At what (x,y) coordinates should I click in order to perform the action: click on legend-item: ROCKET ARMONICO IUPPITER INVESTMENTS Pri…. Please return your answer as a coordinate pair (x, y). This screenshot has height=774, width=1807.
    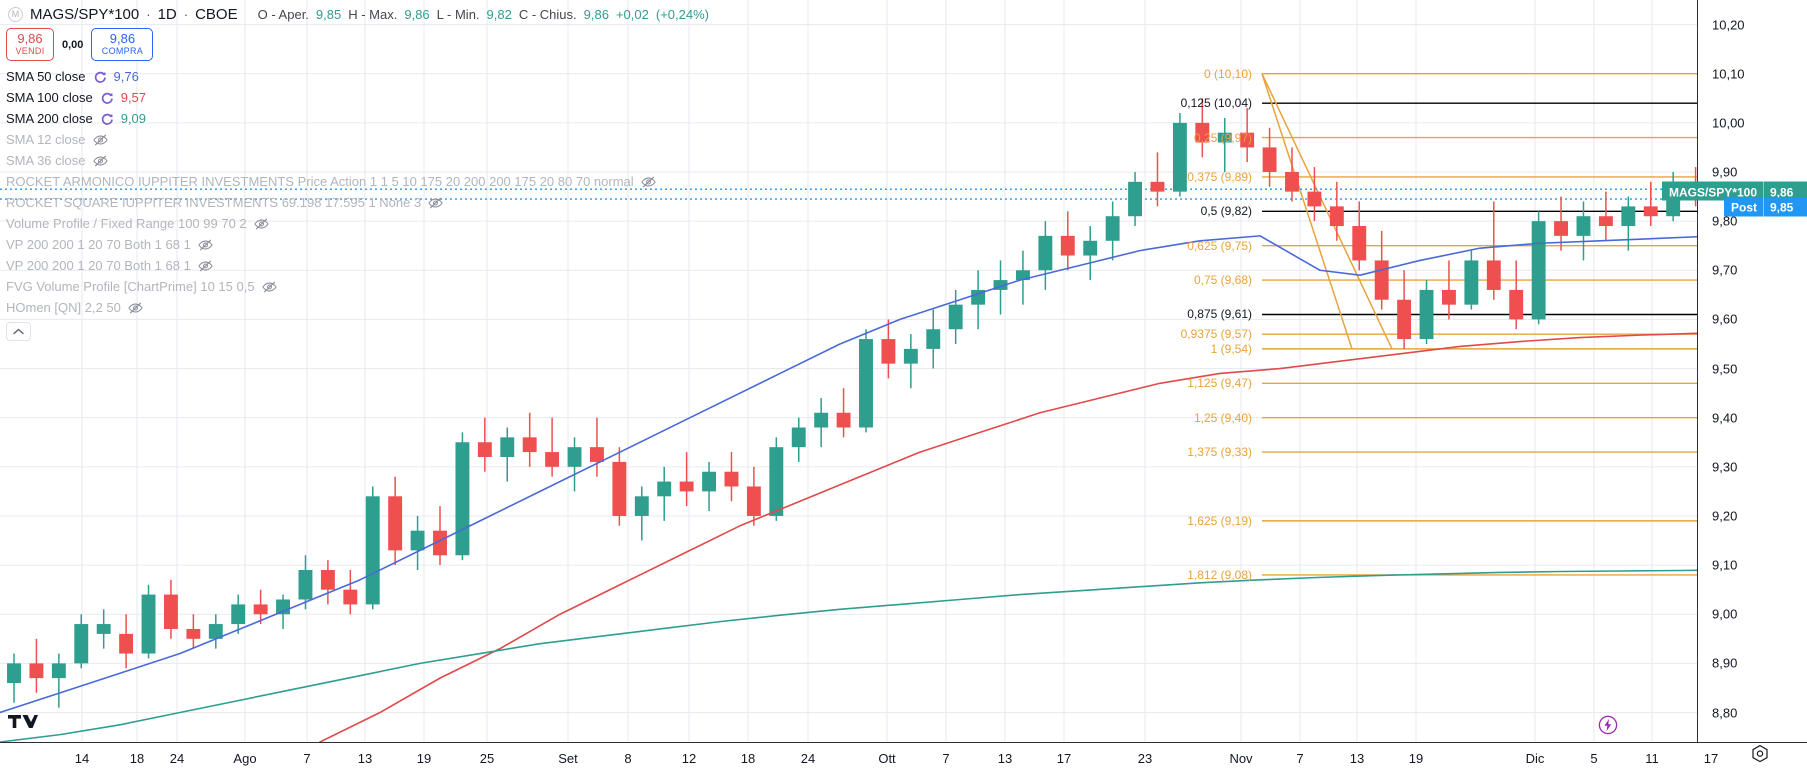
    Looking at the image, I should click on (331, 181).